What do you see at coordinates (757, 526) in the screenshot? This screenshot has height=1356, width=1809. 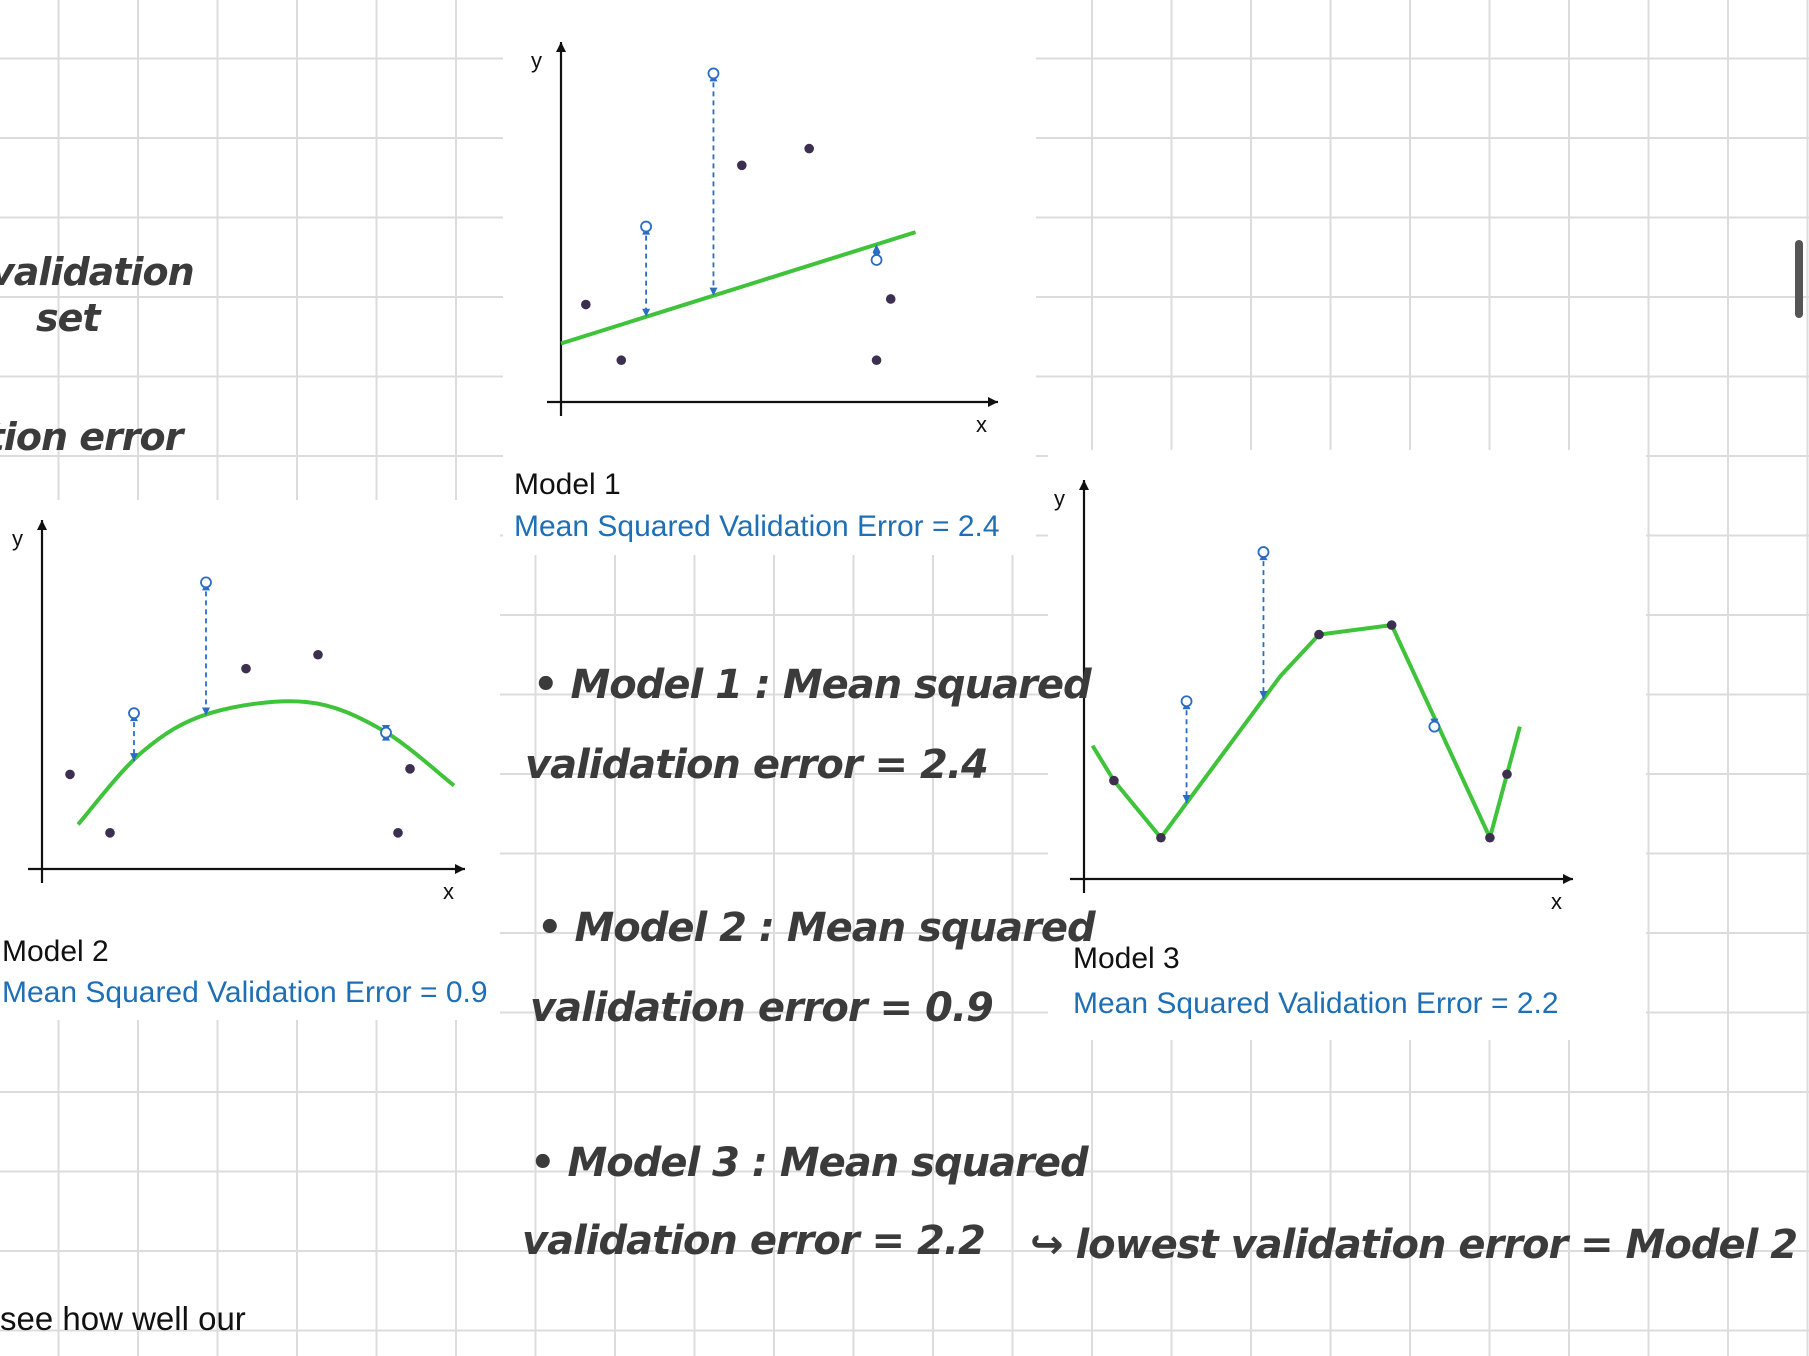 I see `model-1-error-label: Mean Squared Validation Error = 2.4` at bounding box center [757, 526].